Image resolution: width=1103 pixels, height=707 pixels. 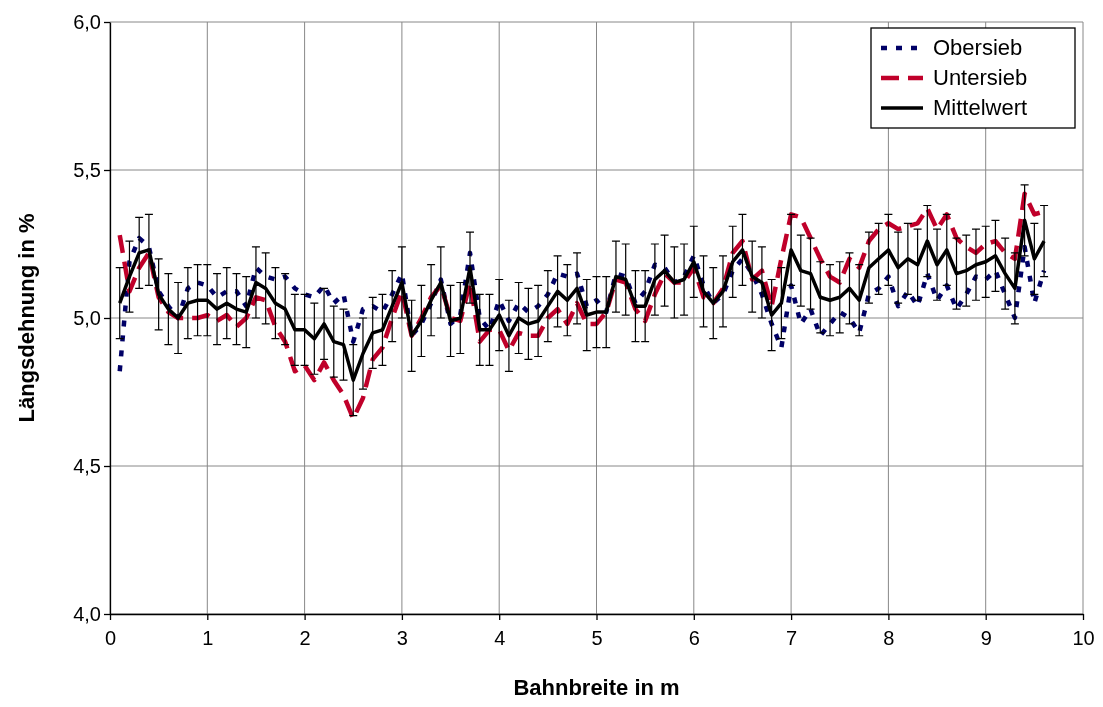 I want to click on legend-label: Obersieb, so click(x=978, y=47).